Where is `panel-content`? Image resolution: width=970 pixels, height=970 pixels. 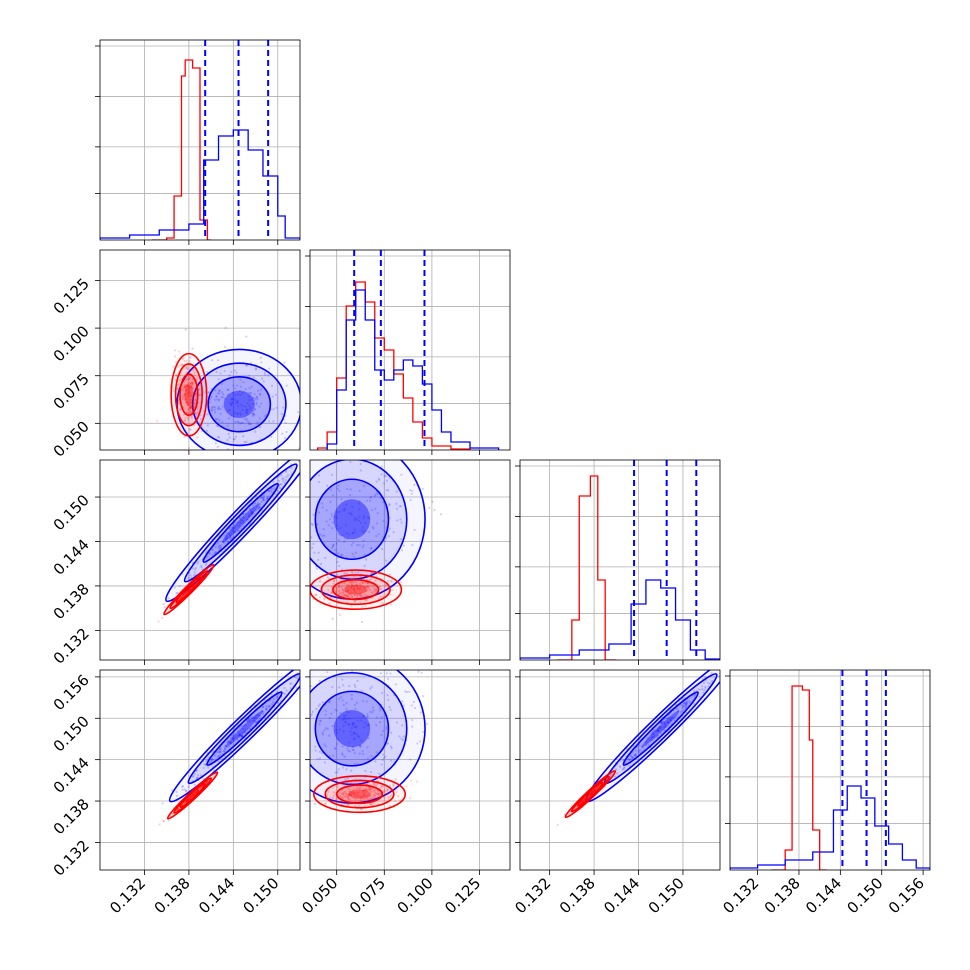 panel-content is located at coordinates (200, 350).